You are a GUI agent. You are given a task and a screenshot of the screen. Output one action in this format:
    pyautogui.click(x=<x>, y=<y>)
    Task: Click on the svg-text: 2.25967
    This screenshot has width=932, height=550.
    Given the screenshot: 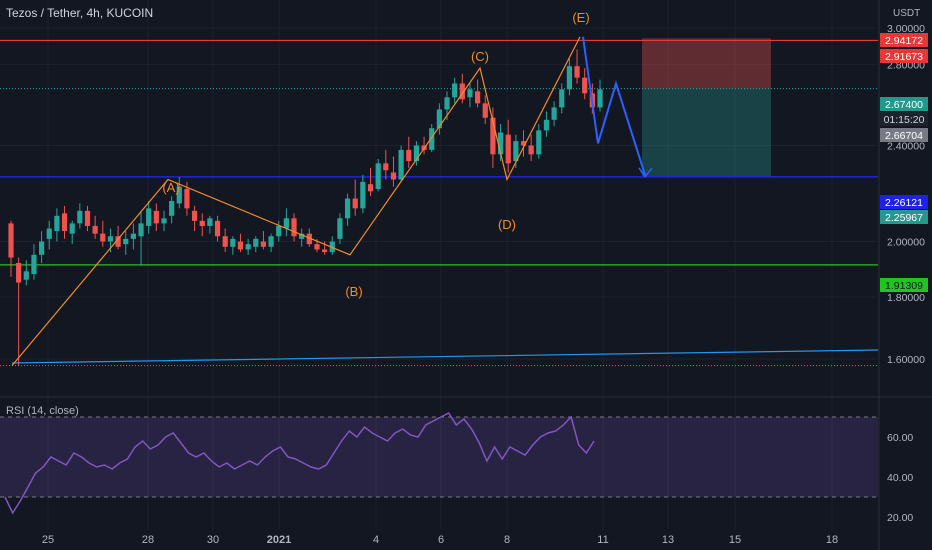 What is the action you would take?
    pyautogui.click(x=904, y=218)
    